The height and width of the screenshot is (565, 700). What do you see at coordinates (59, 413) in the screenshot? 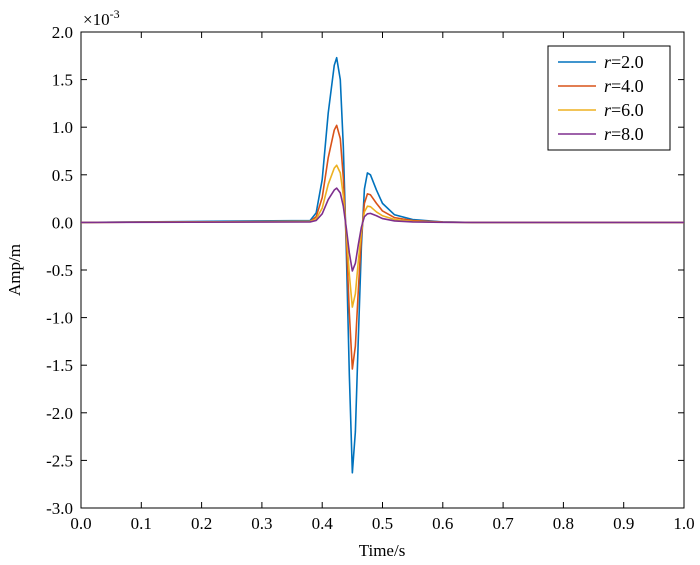
I see `y-tick-label: -2.0` at bounding box center [59, 413].